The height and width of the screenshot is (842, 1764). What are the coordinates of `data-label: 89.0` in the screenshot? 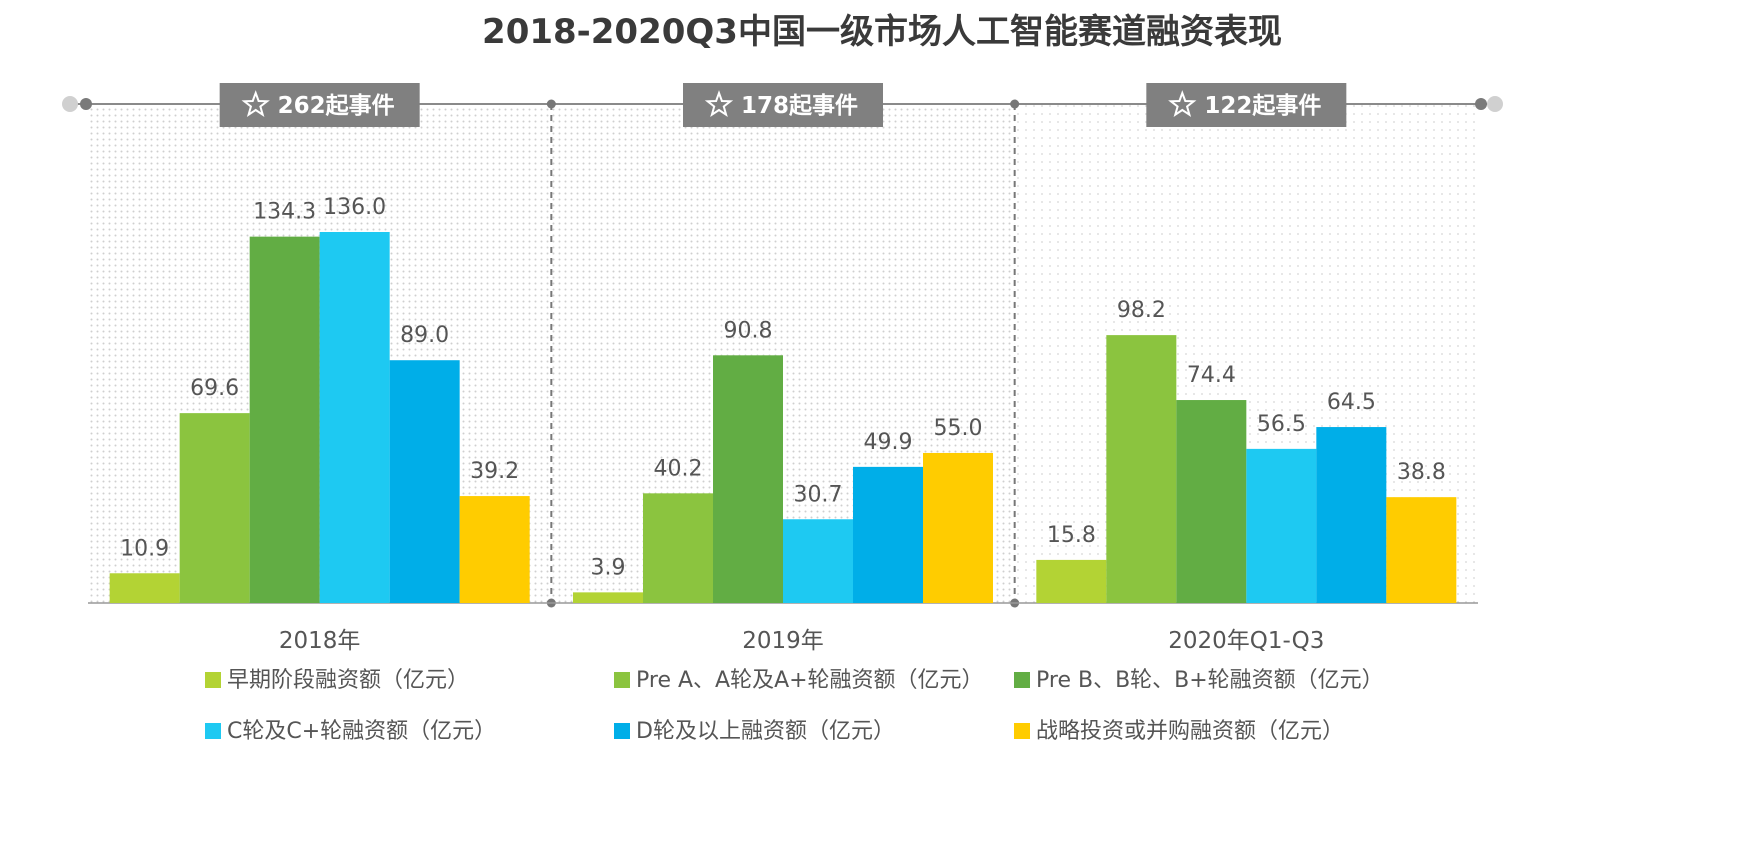 It's located at (424, 335).